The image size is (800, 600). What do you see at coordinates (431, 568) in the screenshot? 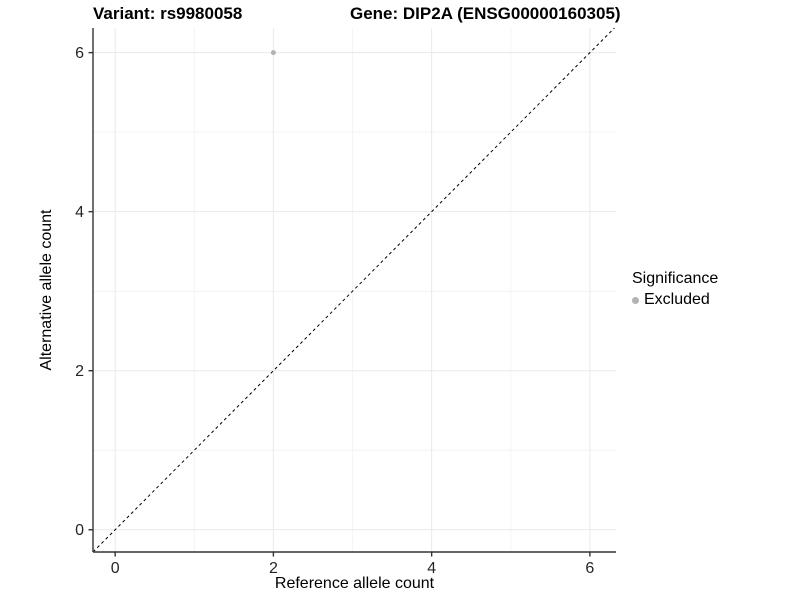
I see `x-tick-label: 4` at bounding box center [431, 568].